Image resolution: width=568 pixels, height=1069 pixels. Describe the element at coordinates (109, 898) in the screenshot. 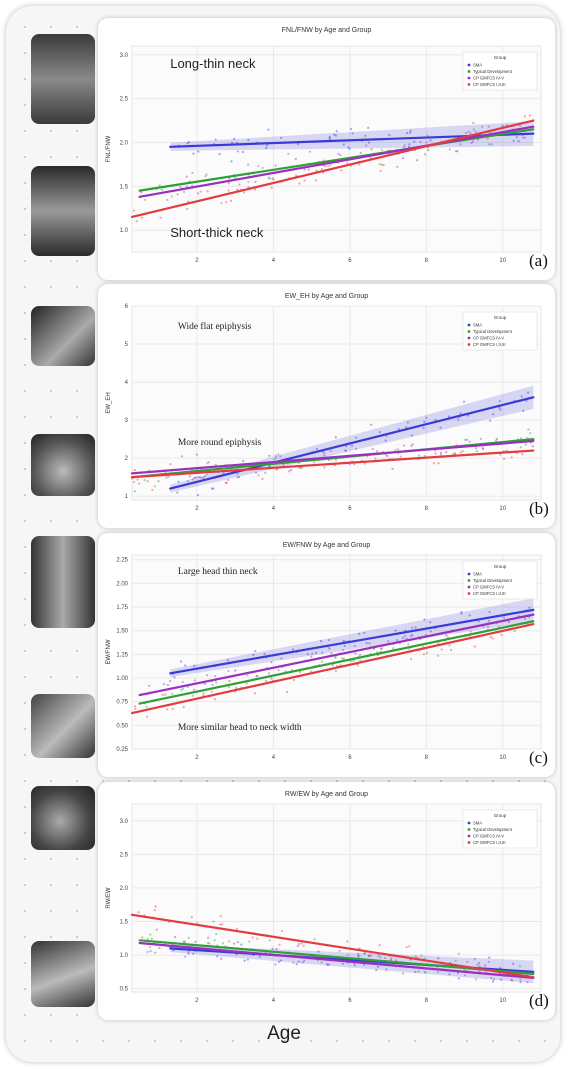

I see `y-axis-label: RW/EW` at that location.